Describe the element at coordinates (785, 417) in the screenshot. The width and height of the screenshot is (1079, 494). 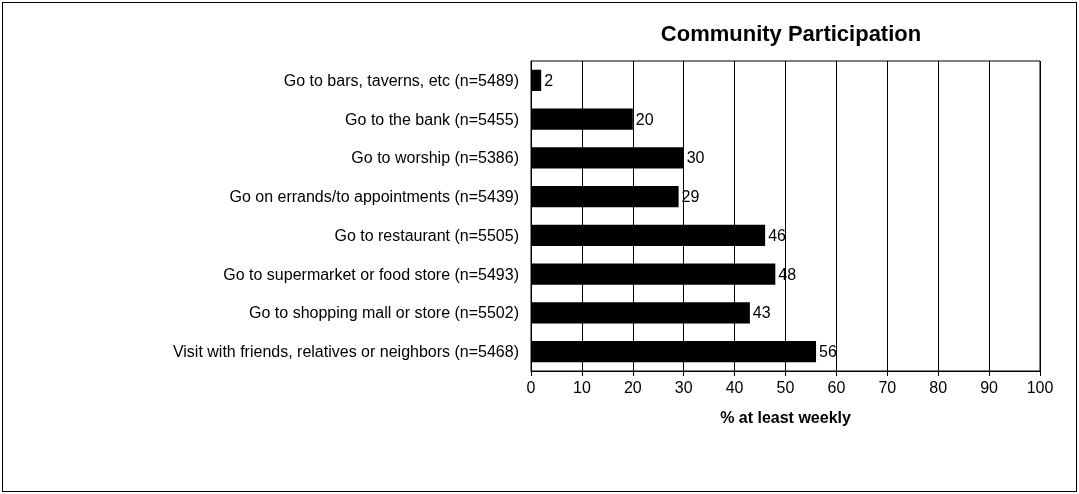
I see `x-axis-title: % at least weekly` at that location.